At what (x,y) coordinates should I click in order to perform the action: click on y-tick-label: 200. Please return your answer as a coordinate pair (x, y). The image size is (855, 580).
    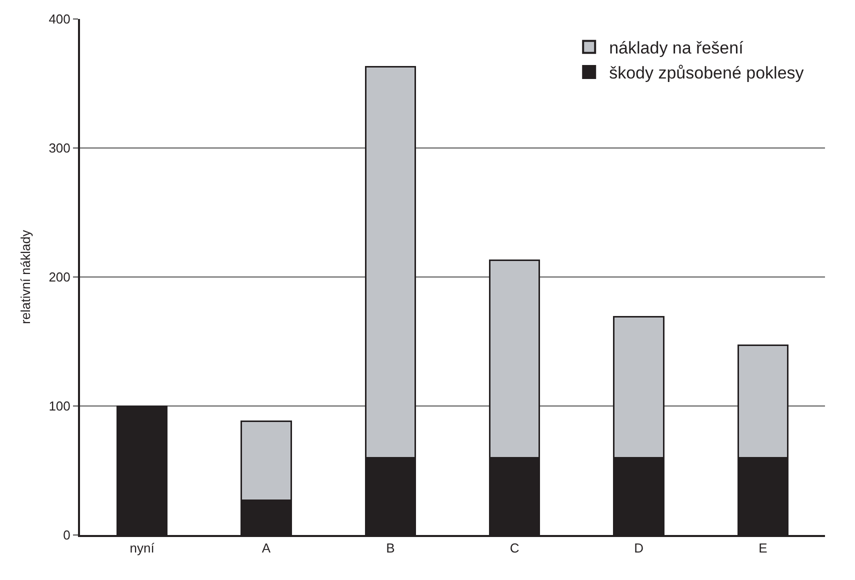
    Looking at the image, I should click on (59, 277).